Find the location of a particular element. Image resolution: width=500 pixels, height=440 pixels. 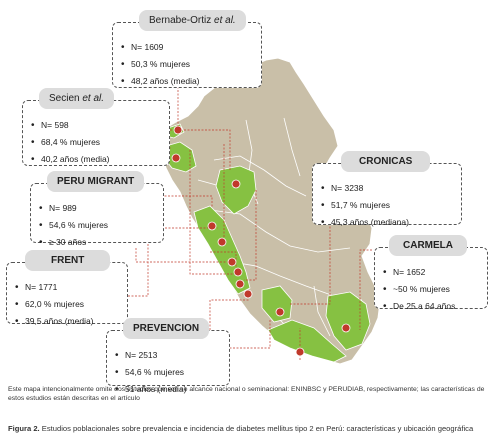

caption-label: Figura 2. is located at coordinates (24, 428).